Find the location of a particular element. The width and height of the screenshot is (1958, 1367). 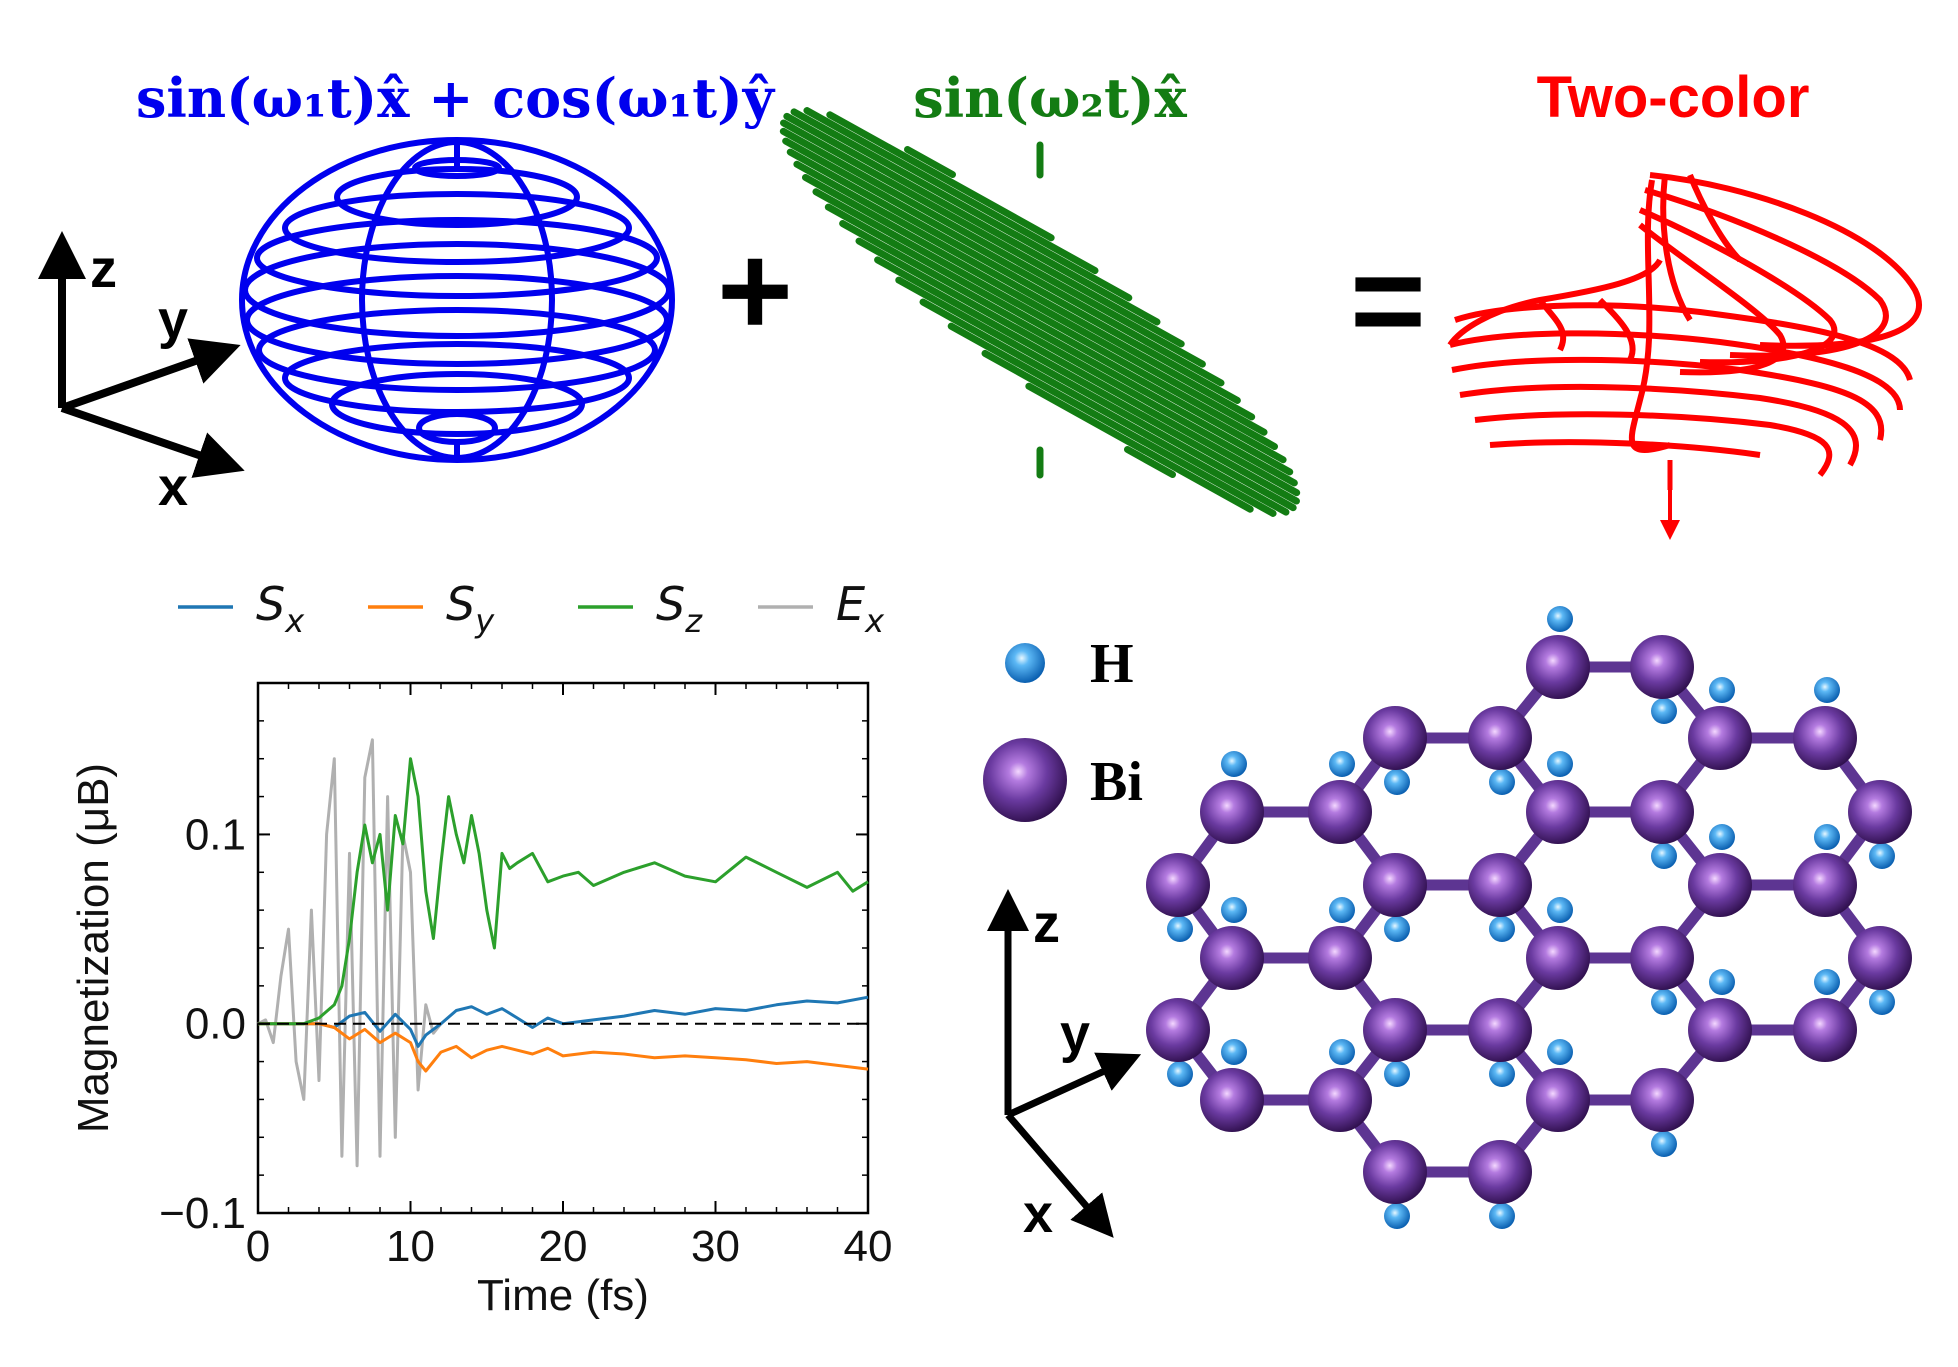

structure-z-axis-label: z is located at coordinates (1046, 924).